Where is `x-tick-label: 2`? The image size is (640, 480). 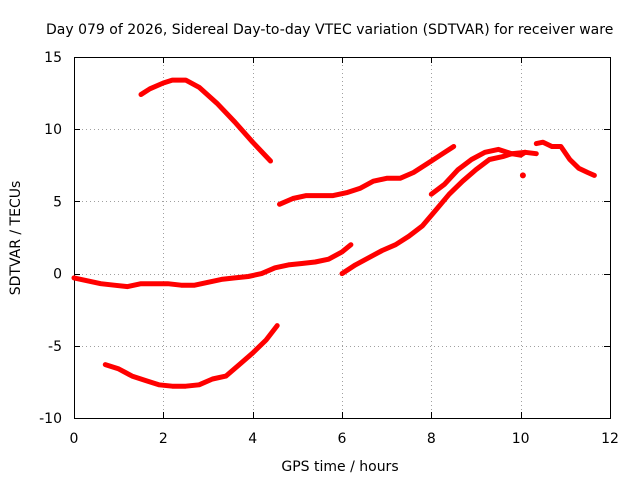 x-tick-label: 2 is located at coordinates (163, 439).